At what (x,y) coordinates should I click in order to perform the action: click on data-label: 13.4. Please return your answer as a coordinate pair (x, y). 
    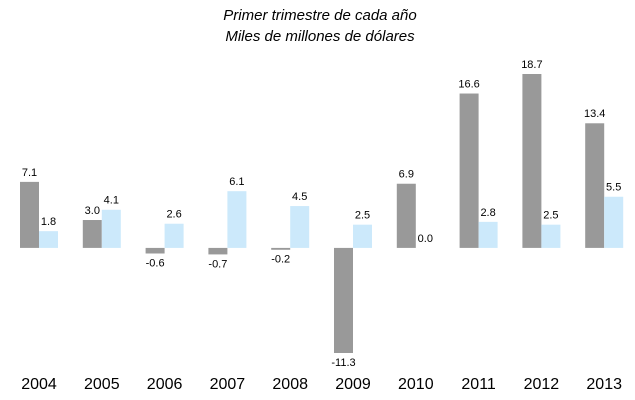
    Looking at the image, I should click on (594, 114).